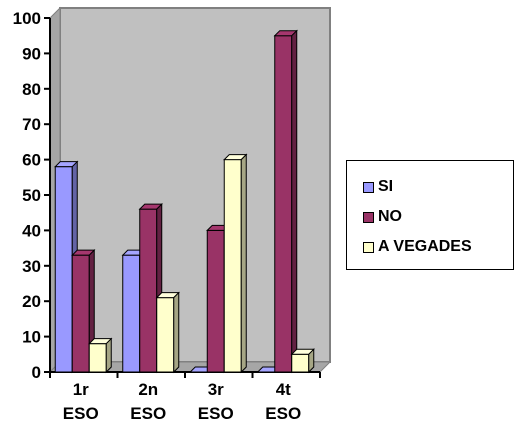 Image resolution: width=516 pixels, height=430 pixels. I want to click on legend-item-no: NO, so click(382, 217).